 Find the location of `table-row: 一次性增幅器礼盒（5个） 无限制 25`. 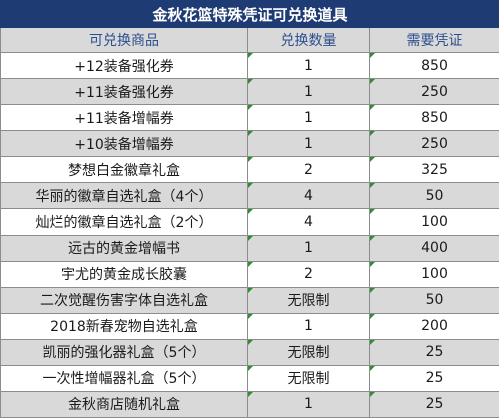

table-row: 一次性增幅器礼盒（5个） 无限制 25 is located at coordinates (249, 378).